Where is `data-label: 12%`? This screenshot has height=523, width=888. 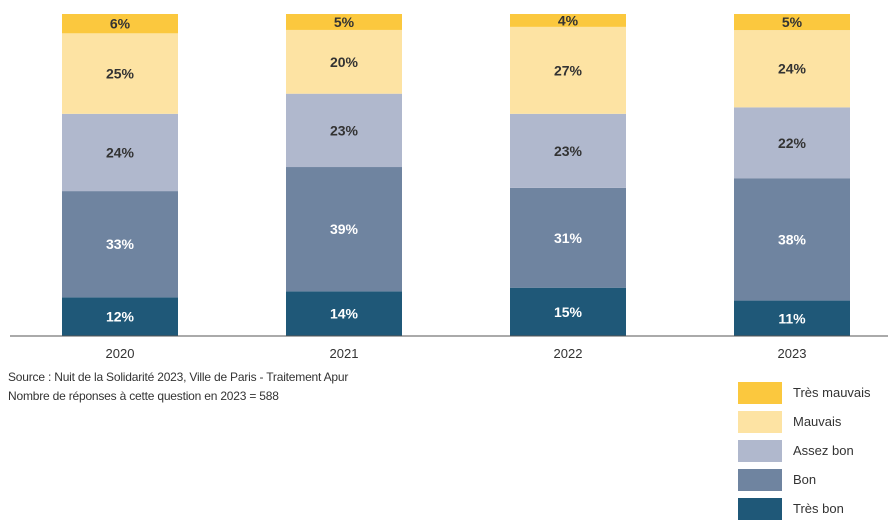 data-label: 12% is located at coordinates (120, 317).